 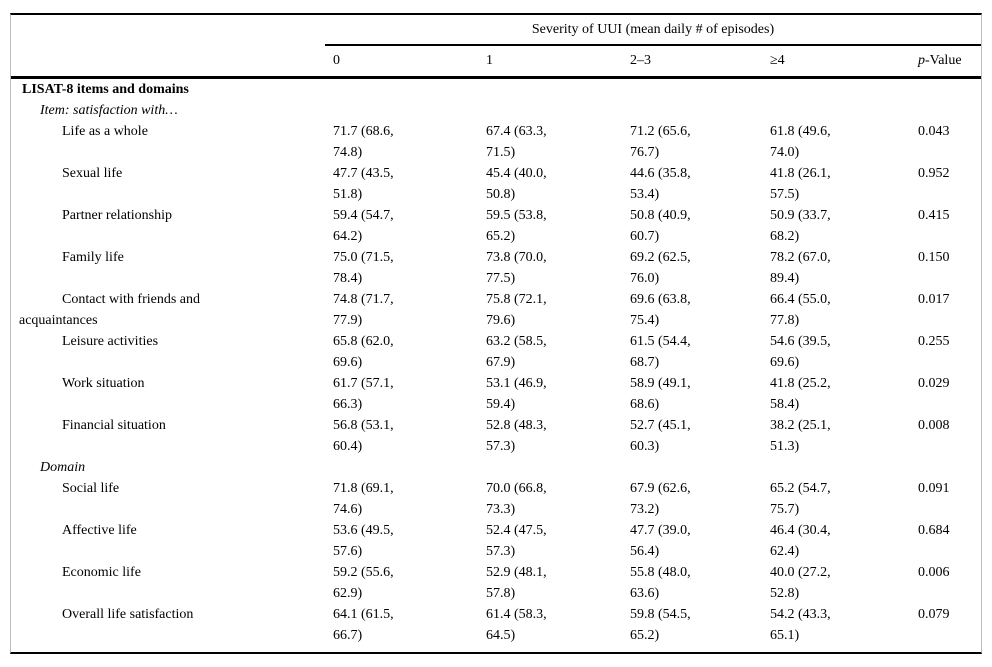 What do you see at coordinates (363, 625) in the screenshot?
I see `cell-severity-0: 64.1 (61.5, 66.7)` at bounding box center [363, 625].